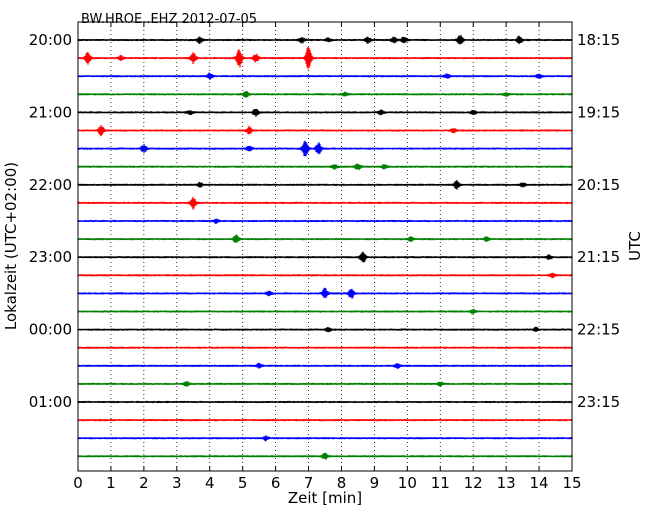 Image resolution: width=650 pixels, height=520 pixels. I want to click on left-tick-label: 20:00, so click(50, 40).